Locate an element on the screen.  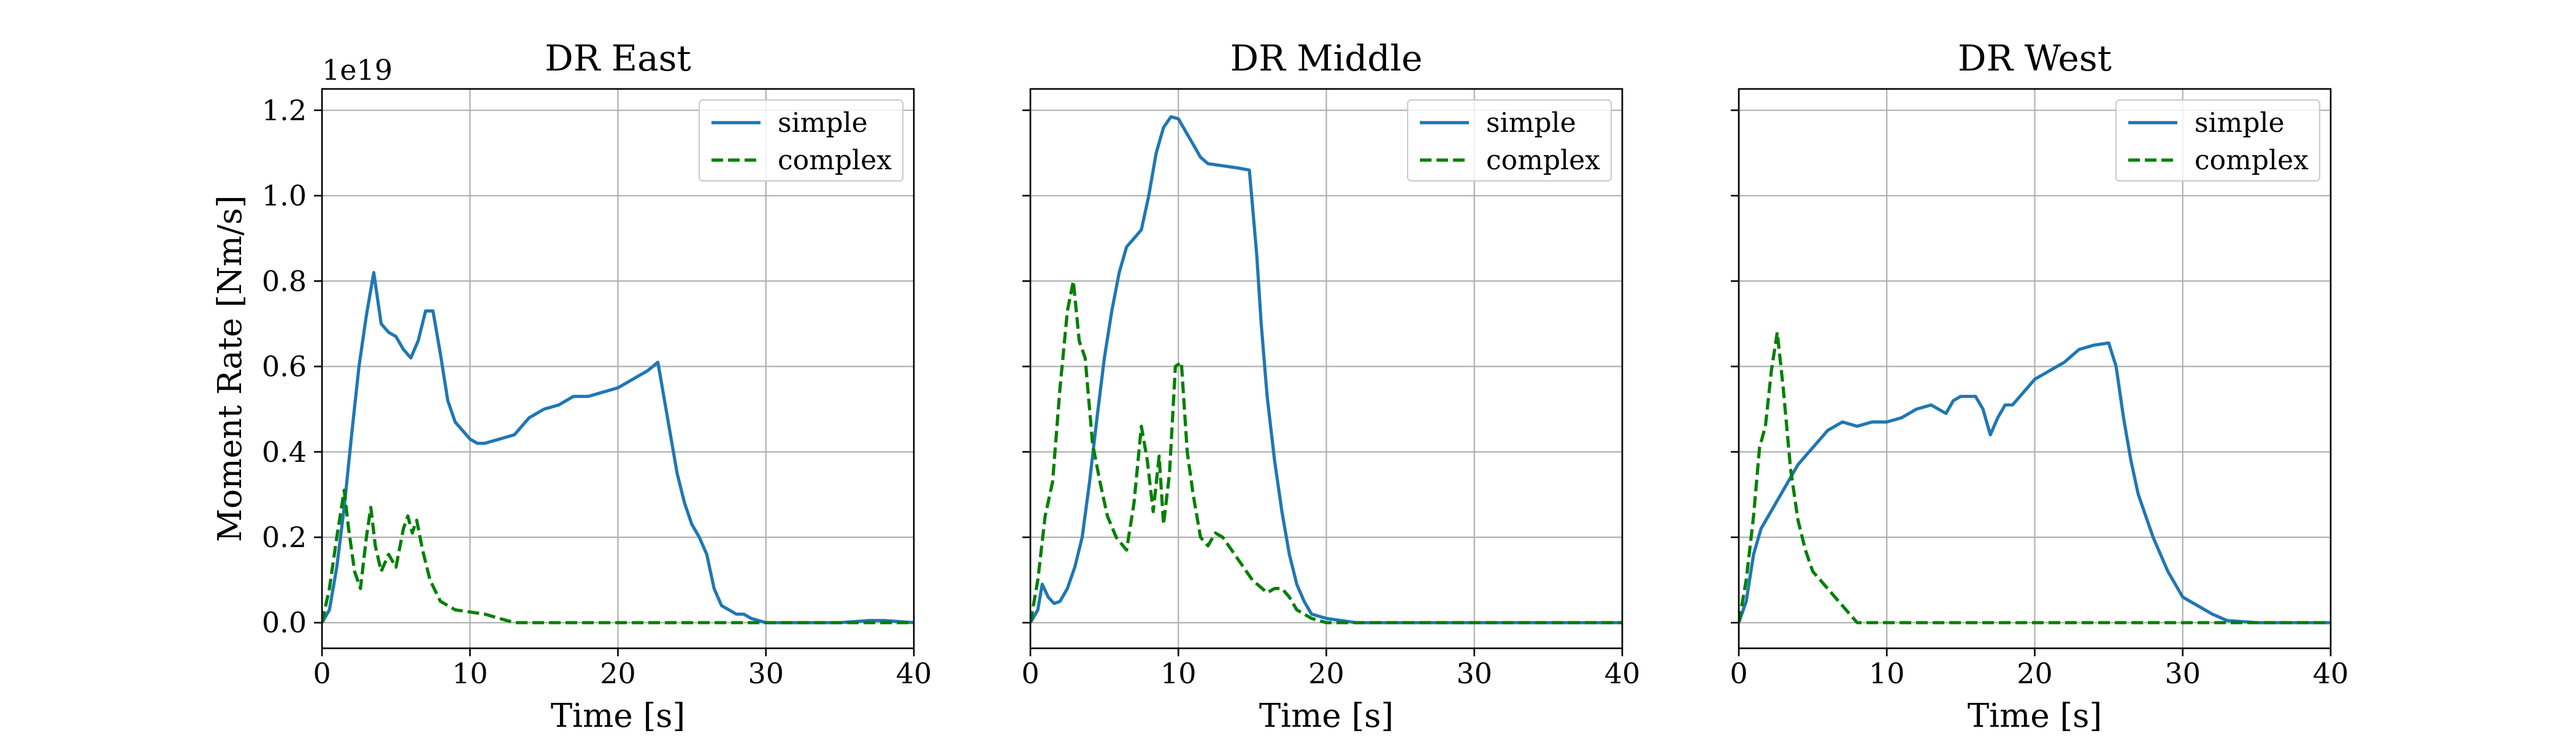
panel-title: DR East is located at coordinates (618, 58).